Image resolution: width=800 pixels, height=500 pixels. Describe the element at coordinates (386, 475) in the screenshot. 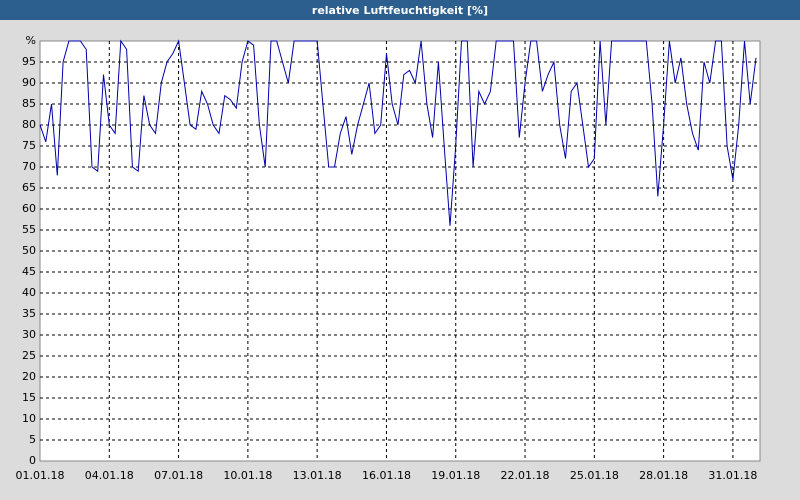

I see `x-tick-label: 16.01.18` at that location.